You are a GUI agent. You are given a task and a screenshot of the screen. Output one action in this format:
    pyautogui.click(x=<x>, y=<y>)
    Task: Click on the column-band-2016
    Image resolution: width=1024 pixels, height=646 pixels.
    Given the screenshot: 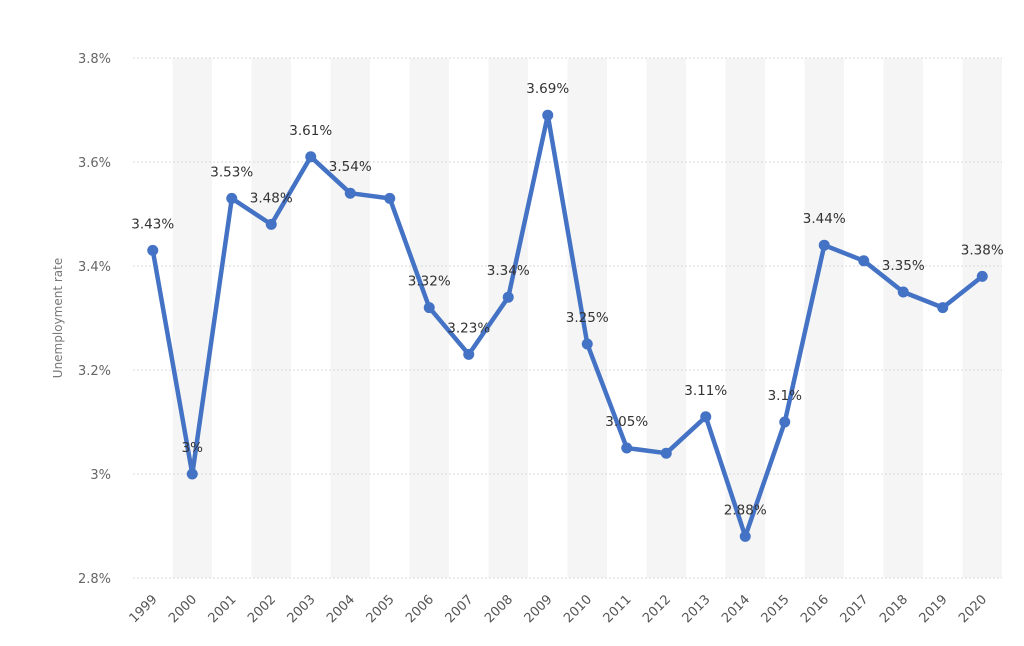 What is the action you would take?
    pyautogui.click(x=824, y=318)
    